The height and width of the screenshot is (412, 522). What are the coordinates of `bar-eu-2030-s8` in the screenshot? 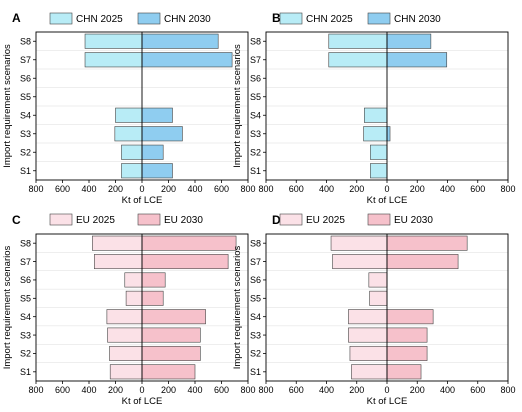 It's located at (189, 243).